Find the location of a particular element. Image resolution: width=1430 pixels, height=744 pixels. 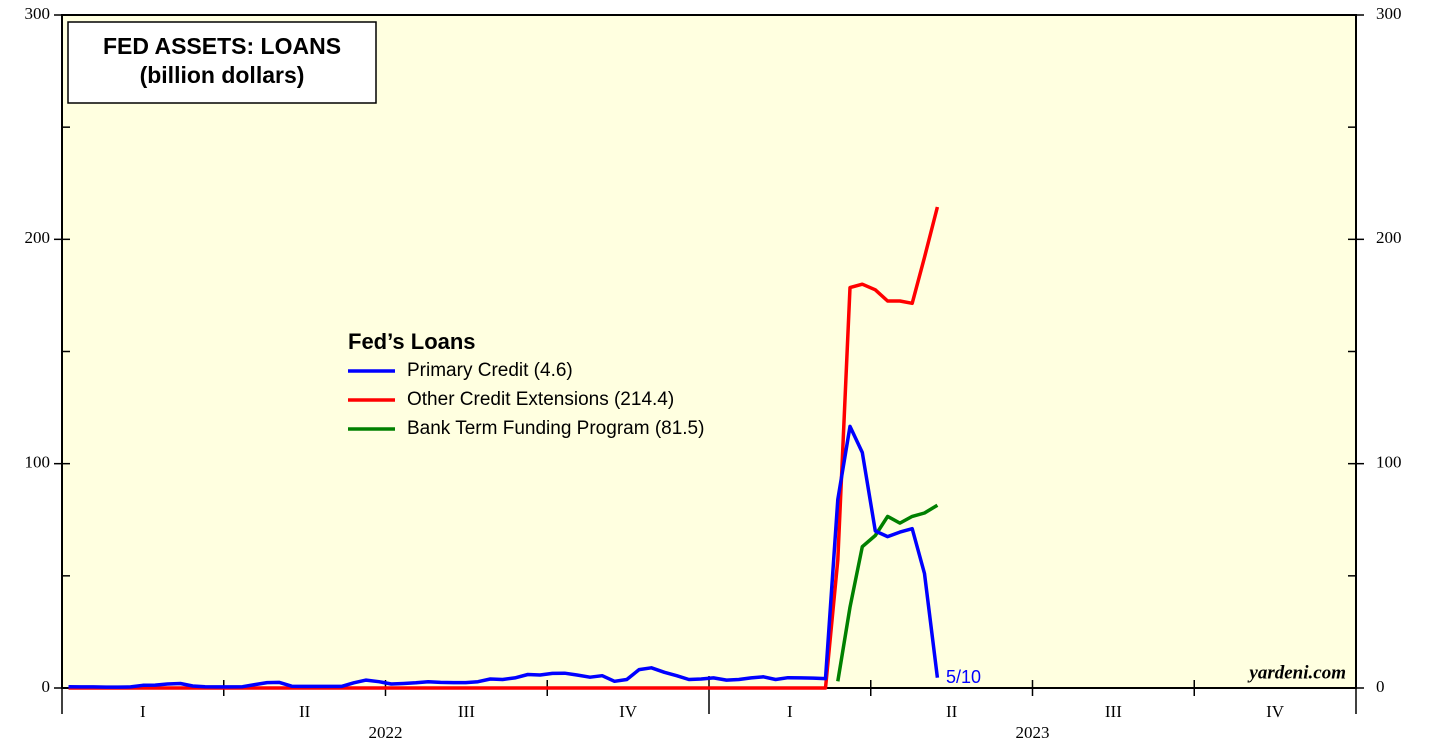

chart-title: FED ASSETS: LOANS is located at coordinates (222, 46).